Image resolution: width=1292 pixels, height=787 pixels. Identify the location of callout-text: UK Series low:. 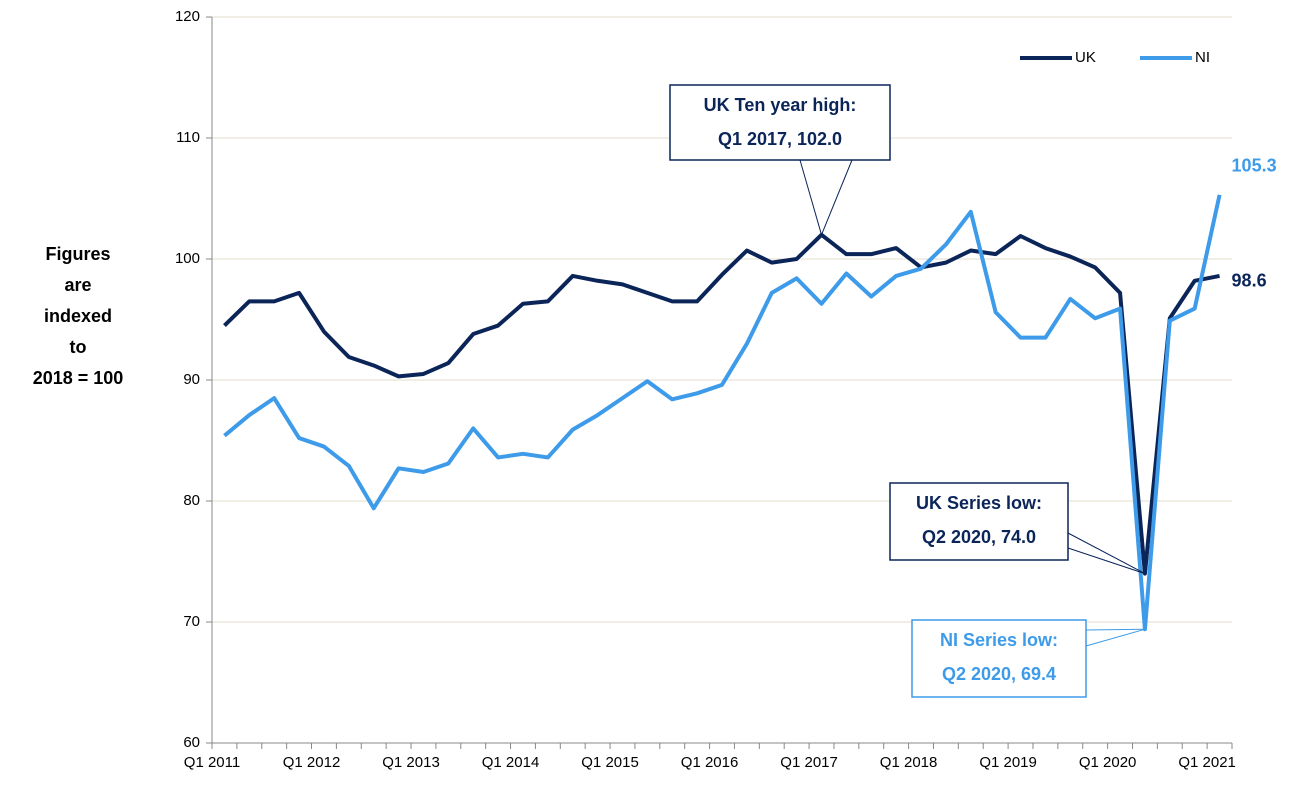
(979, 503).